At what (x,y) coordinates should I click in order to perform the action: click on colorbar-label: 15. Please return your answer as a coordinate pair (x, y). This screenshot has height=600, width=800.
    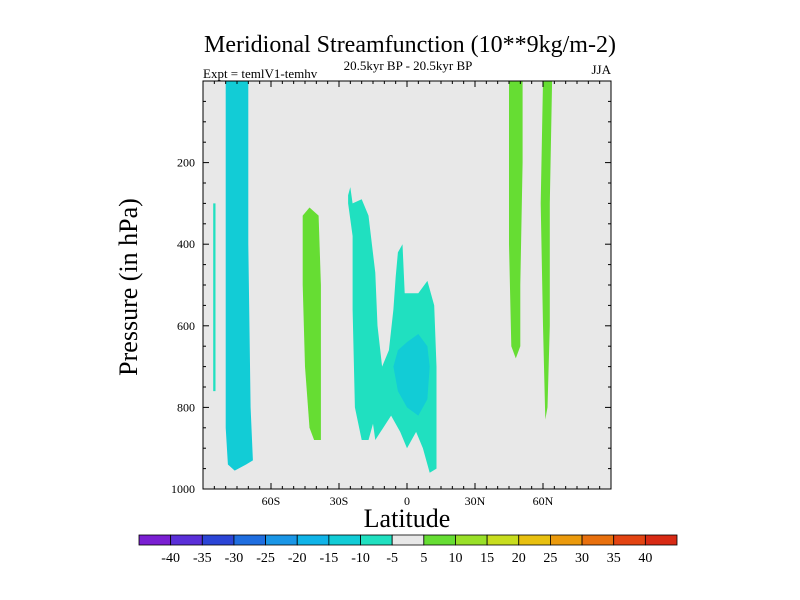
    Looking at the image, I should click on (487, 558).